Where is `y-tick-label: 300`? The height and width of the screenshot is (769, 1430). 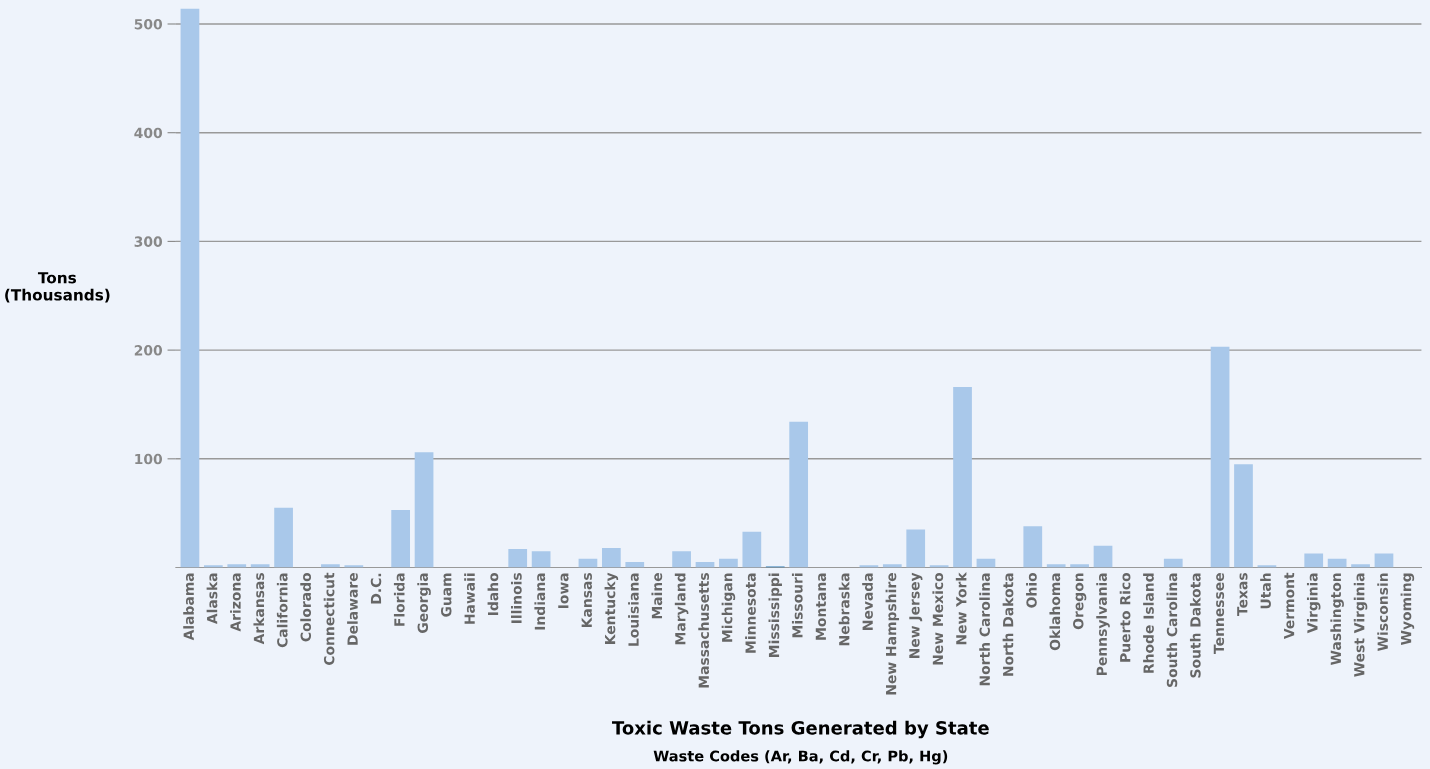
y-tick-label: 300 is located at coordinates (148, 241).